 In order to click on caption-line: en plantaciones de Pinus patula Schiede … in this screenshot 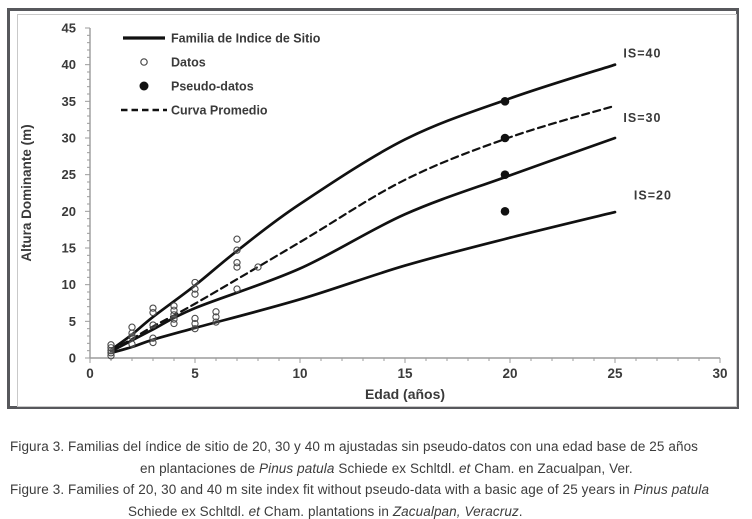, I will do `click(378, 469)`.